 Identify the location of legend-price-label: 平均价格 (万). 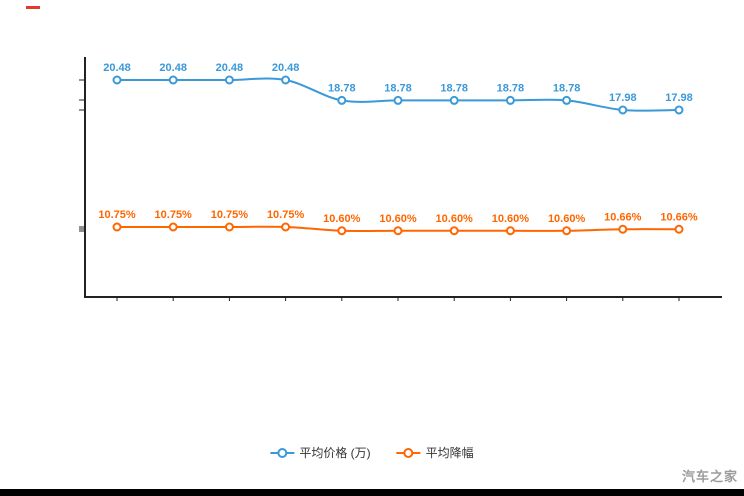
(335, 453).